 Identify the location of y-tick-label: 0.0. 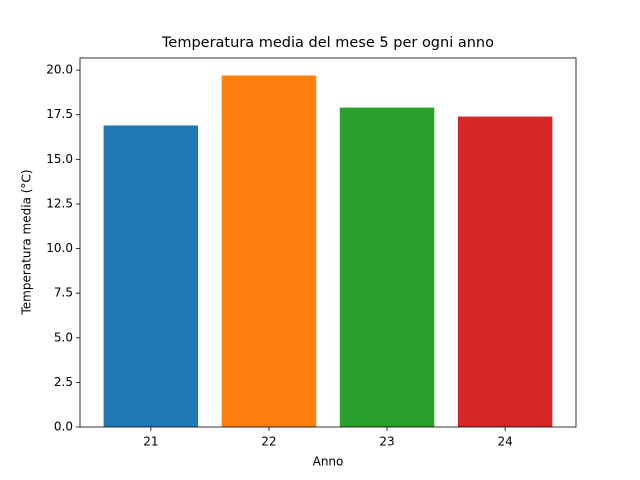
(63, 427).